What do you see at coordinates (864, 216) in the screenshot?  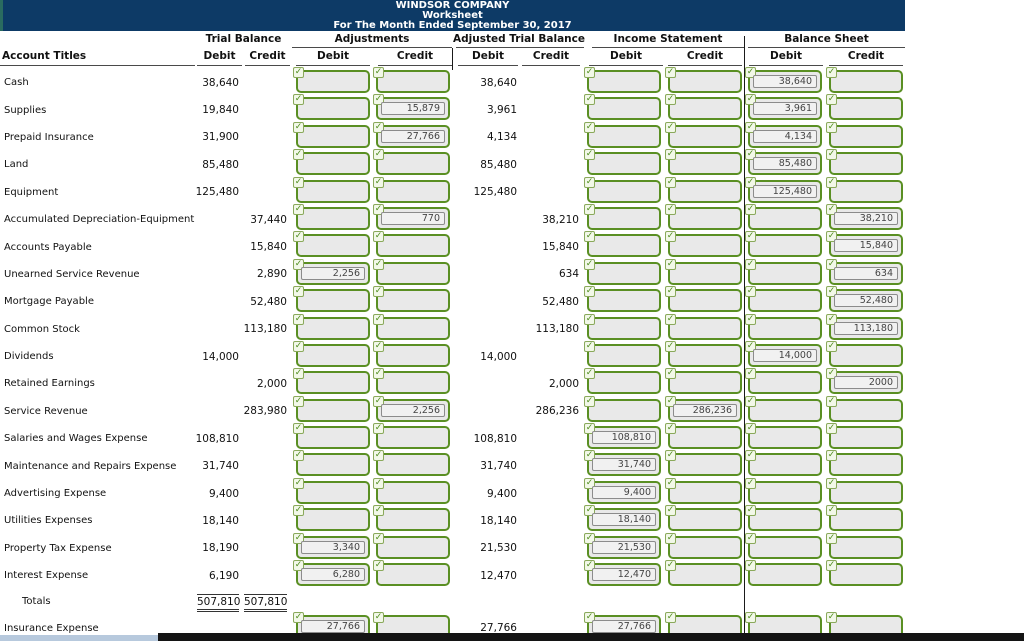 I see `input-balance-sheet-credit: ✓ 38,210` at bounding box center [864, 216].